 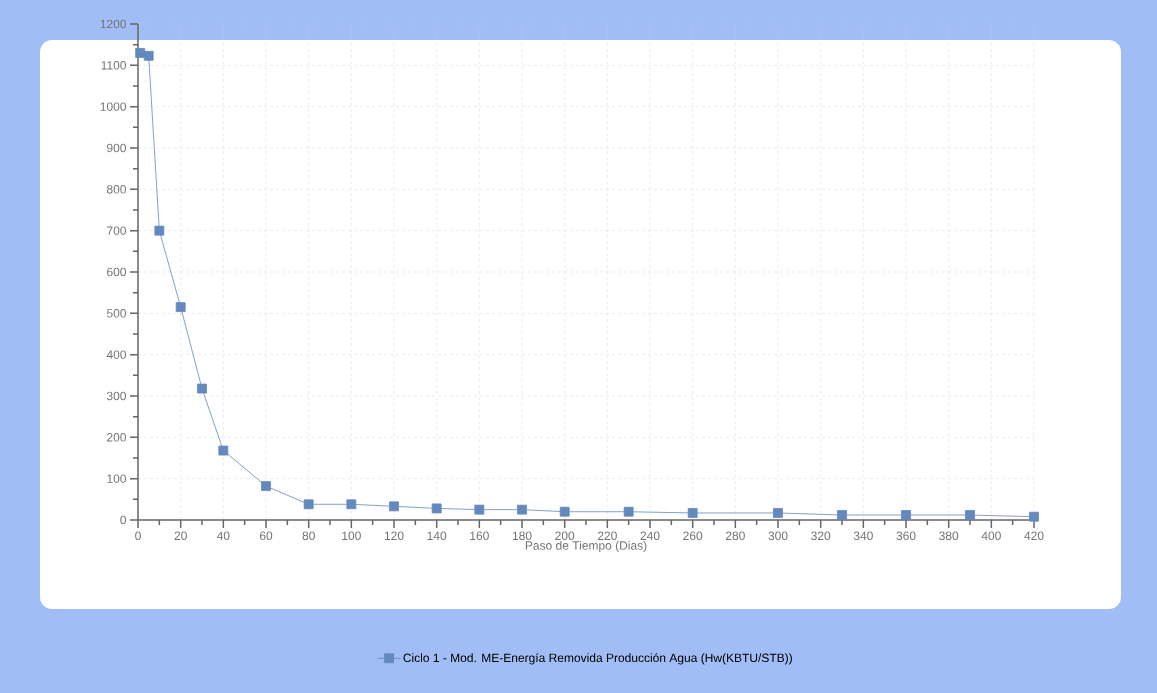 I want to click on x-tick-label: 20, so click(x=180, y=536).